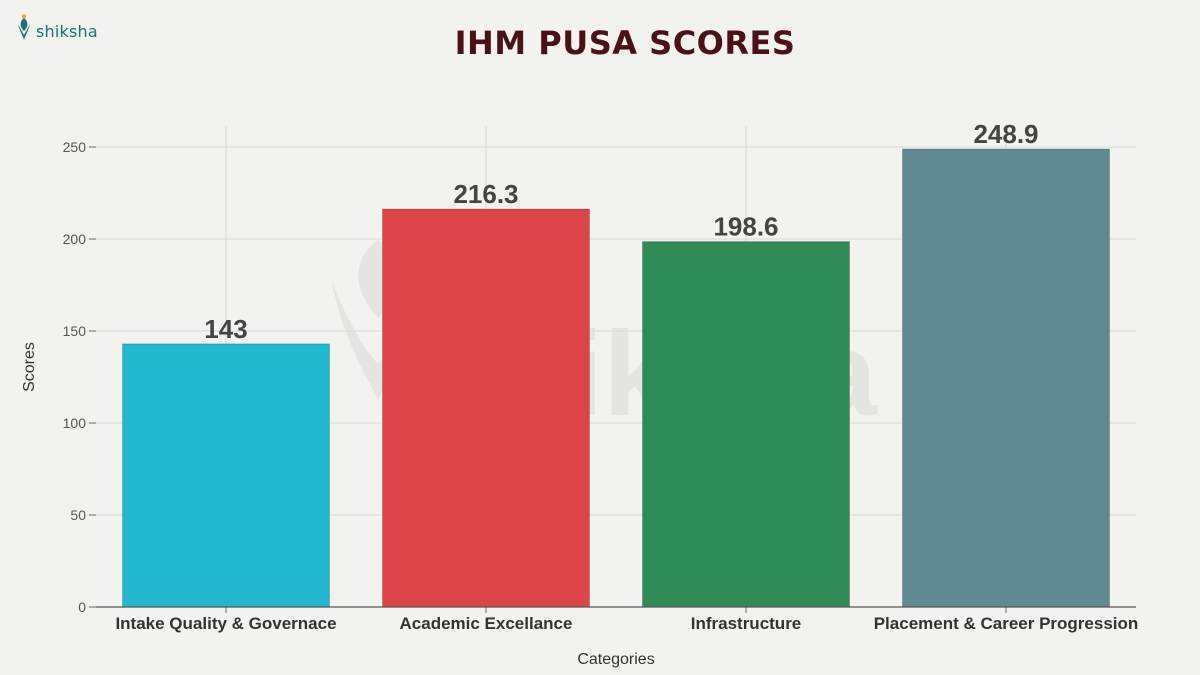 This screenshot has height=675, width=1200. Describe the element at coordinates (625, 43) in the screenshot. I see `chart-title: IHM PUSA SCORES` at that location.